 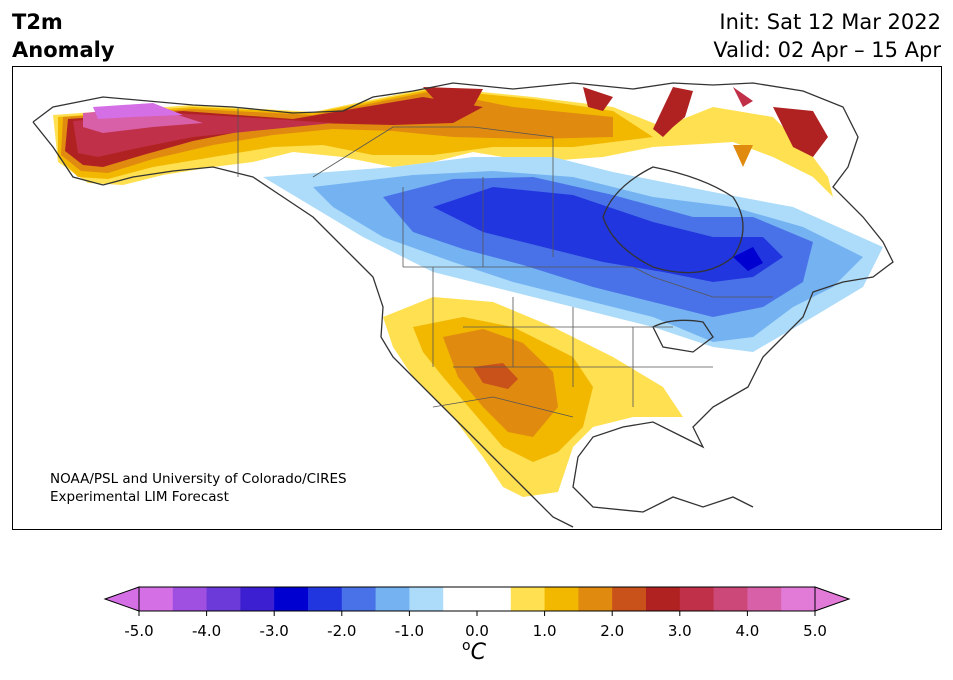 I want to click on colorbar-extend-low, so click(x=121, y=599).